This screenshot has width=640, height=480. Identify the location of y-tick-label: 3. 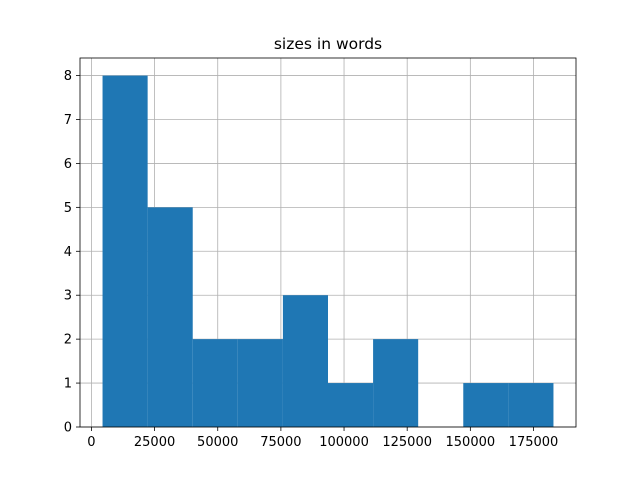
(68, 296).